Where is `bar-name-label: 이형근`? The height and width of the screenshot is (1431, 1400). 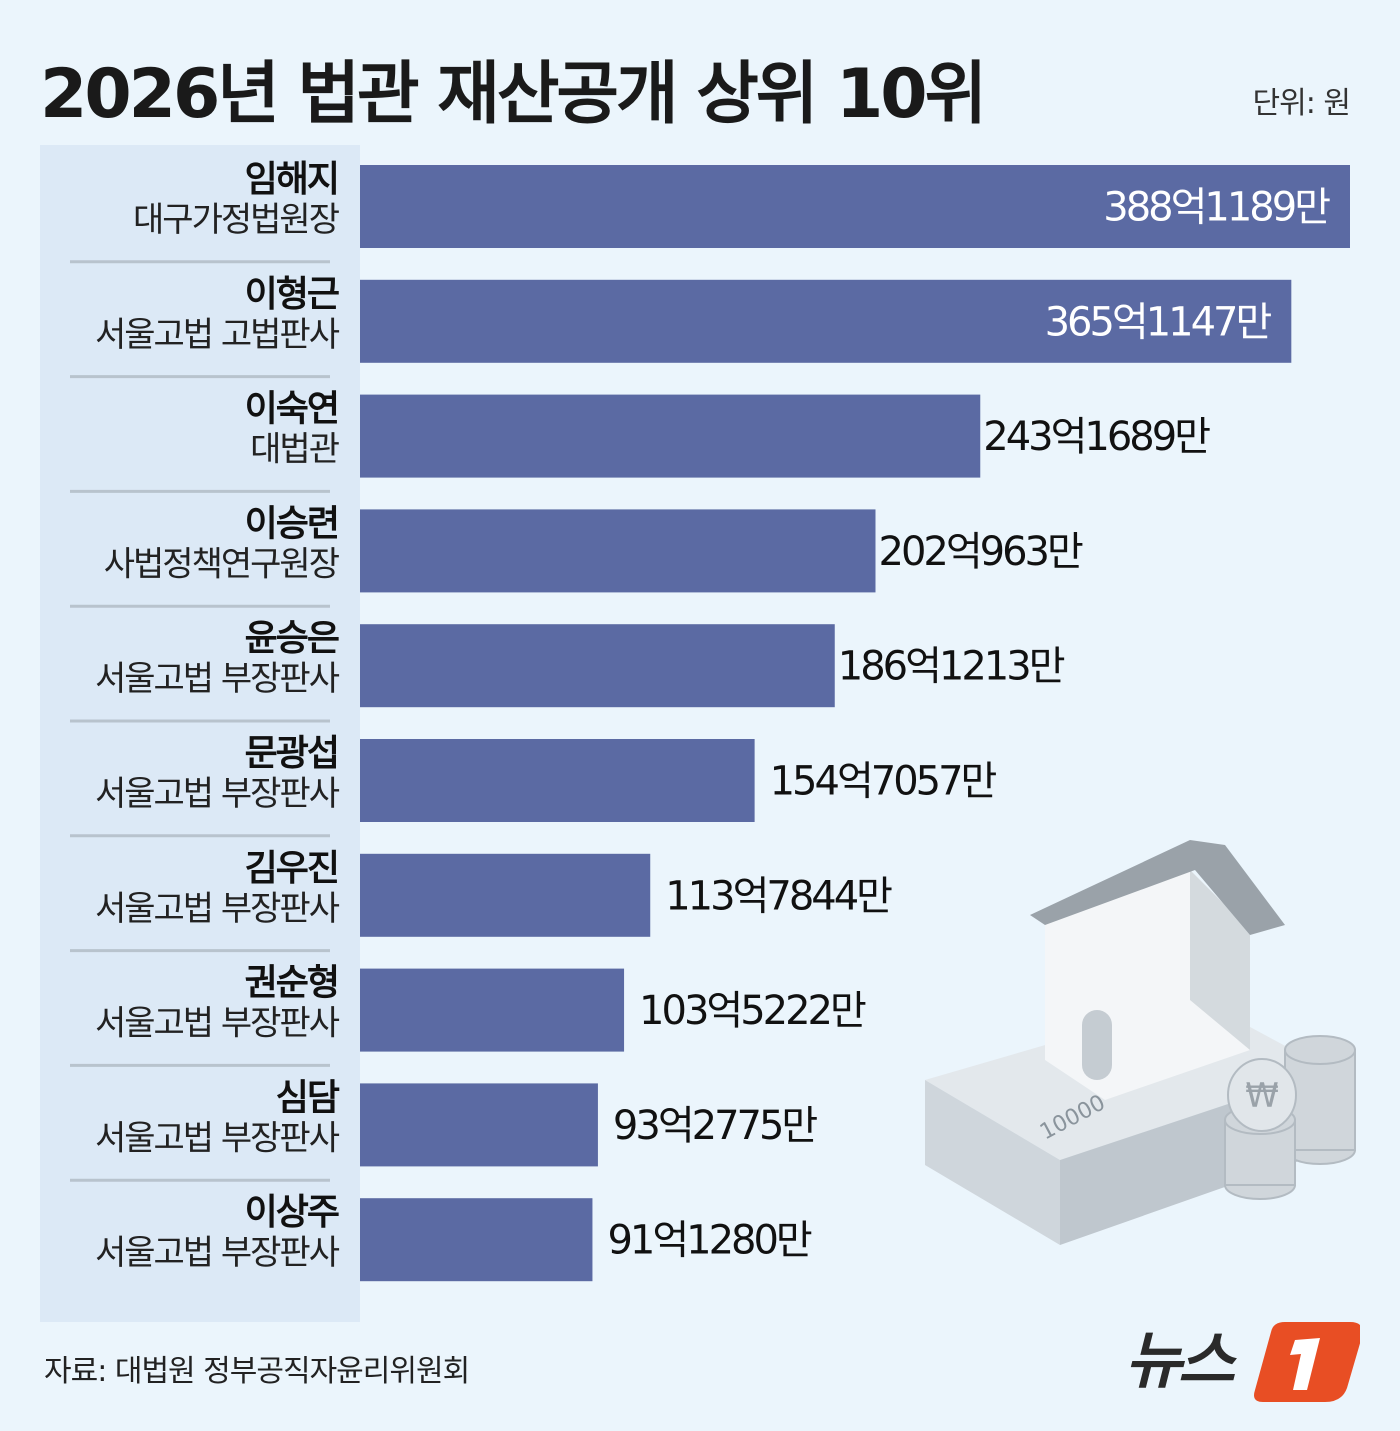 bar-name-label: 이형근 is located at coordinates (292, 294).